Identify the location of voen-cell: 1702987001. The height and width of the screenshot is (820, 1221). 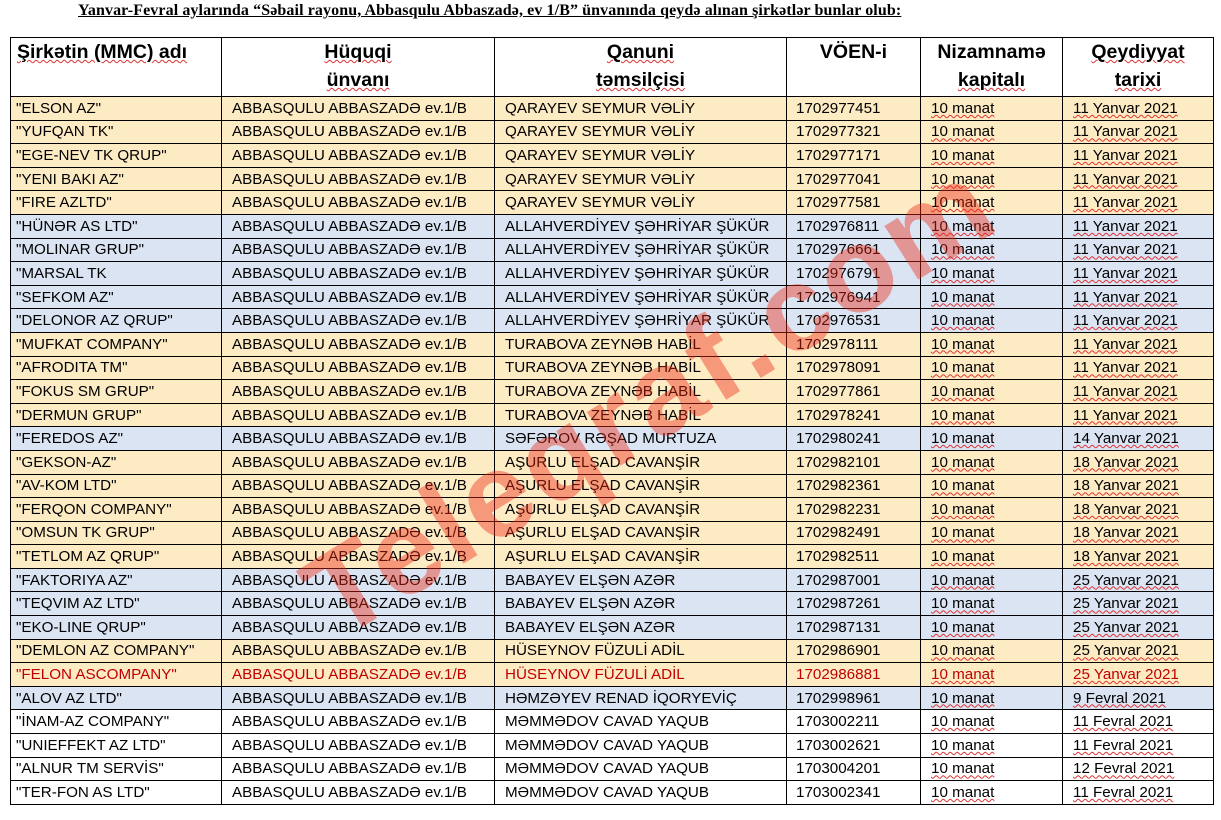
(853, 580).